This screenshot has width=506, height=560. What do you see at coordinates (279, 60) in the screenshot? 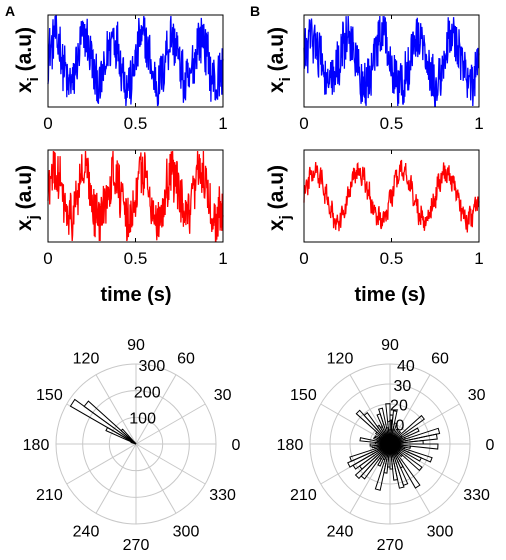
I see `panel-b-xi-ylabel: xi (a.u)` at bounding box center [279, 60].